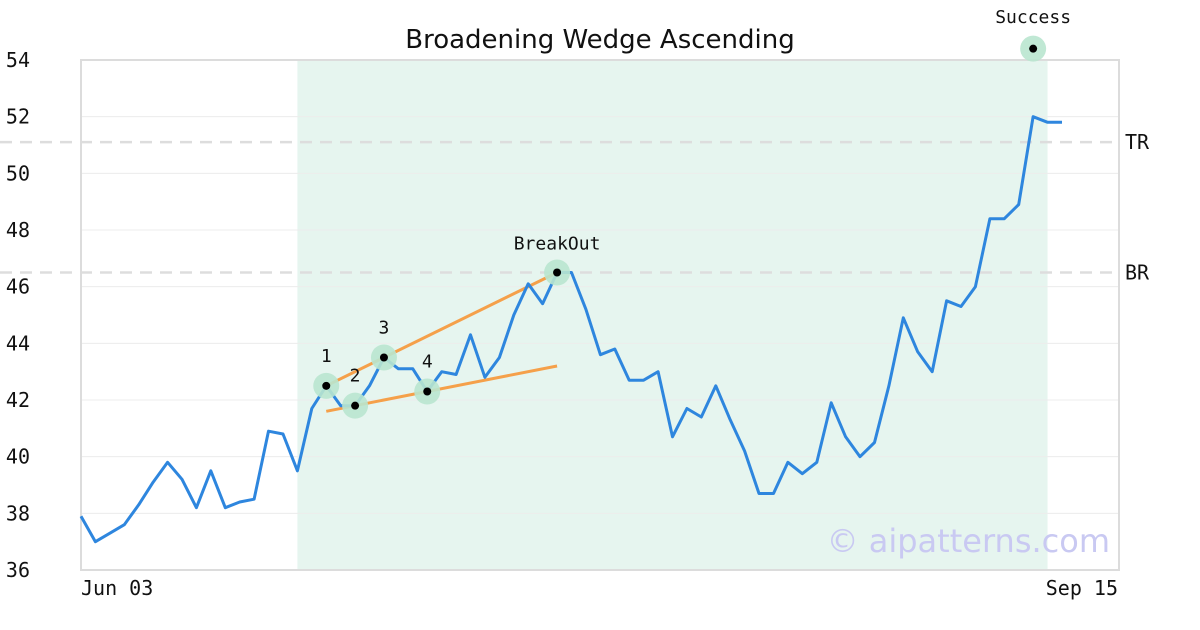 This screenshot has width=1200, height=630. What do you see at coordinates (18, 400) in the screenshot?
I see `y-tick-label: 42` at bounding box center [18, 400].